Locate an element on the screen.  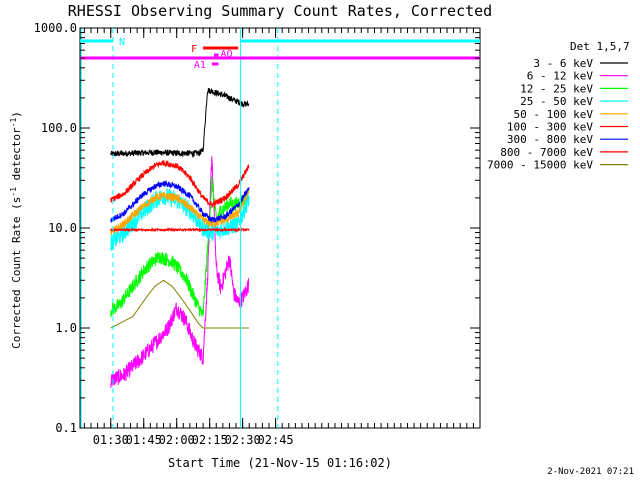
legend-label-2: 6 - 12 keV is located at coordinates (560, 76).